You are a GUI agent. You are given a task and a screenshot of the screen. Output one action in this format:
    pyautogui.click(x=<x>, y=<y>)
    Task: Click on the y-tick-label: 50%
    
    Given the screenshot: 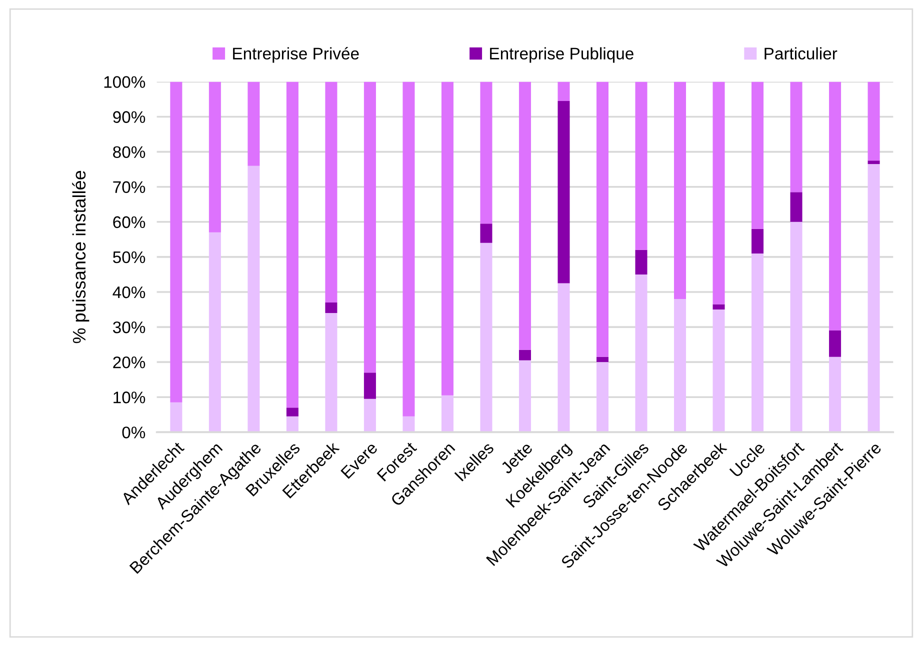 What is the action you would take?
    pyautogui.click(x=129, y=257)
    